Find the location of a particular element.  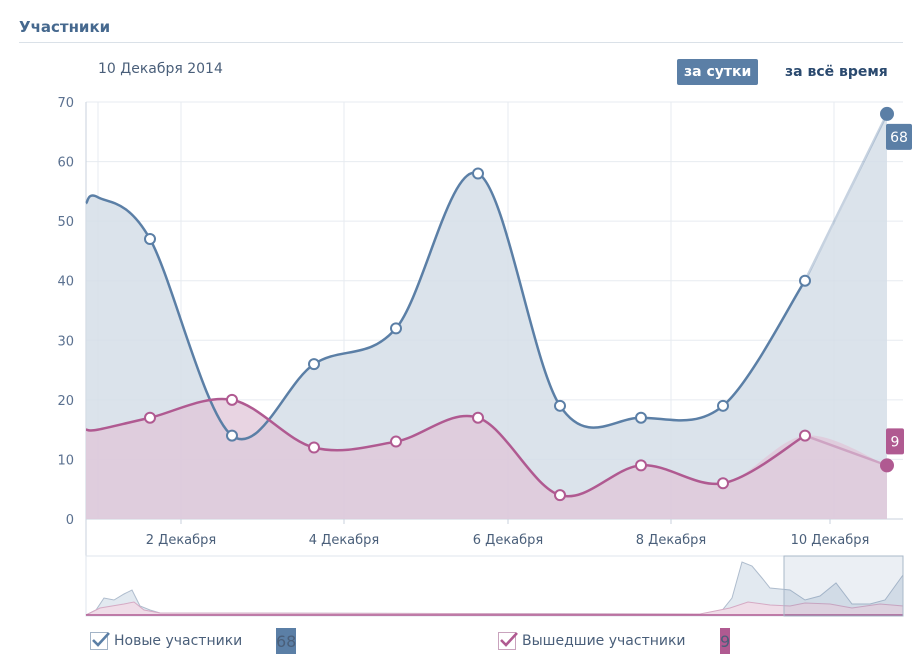

end-badge-label: 68 is located at coordinates (899, 138).